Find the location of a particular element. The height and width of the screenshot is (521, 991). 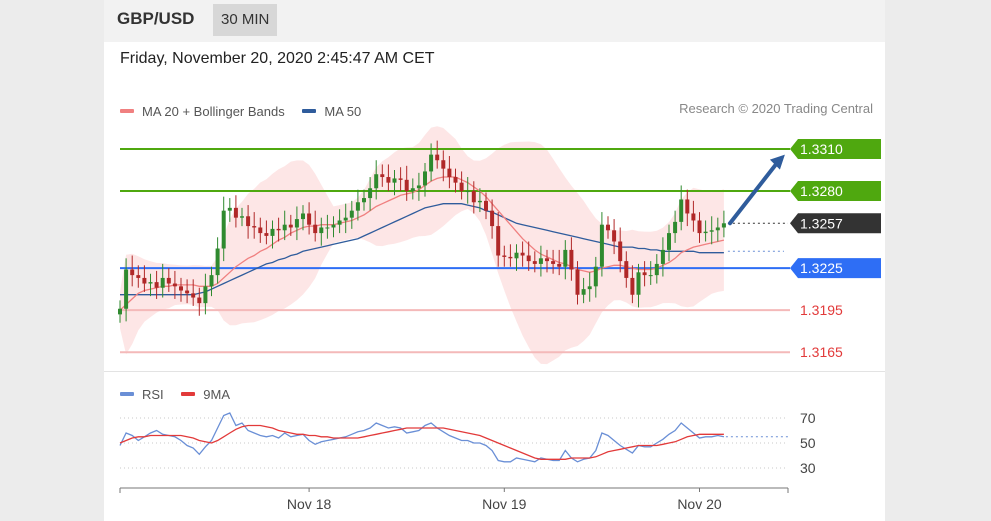

level-label-1.3257: 1.3257 is located at coordinates (821, 223).